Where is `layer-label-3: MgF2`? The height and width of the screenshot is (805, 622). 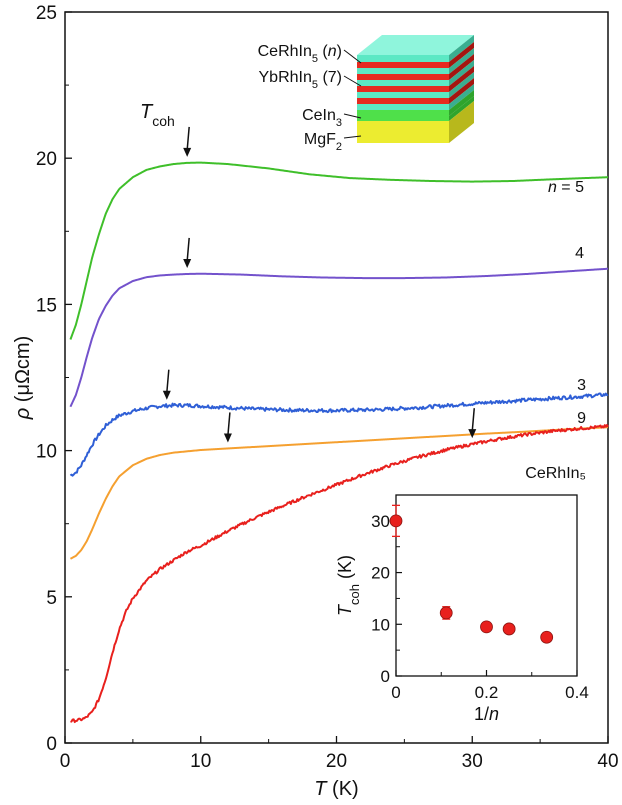
layer-label-3: MgF2 is located at coordinates (323, 142).